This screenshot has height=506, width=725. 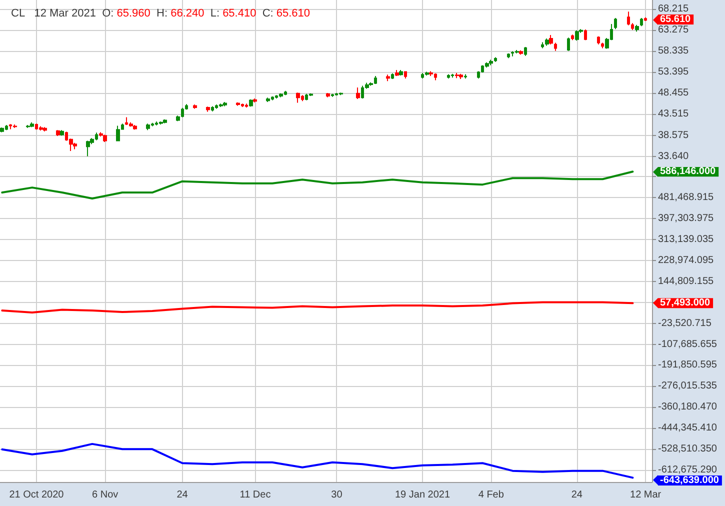 What do you see at coordinates (674, 135) in the screenshot?
I see `y-tick-label: 38.575` at bounding box center [674, 135].